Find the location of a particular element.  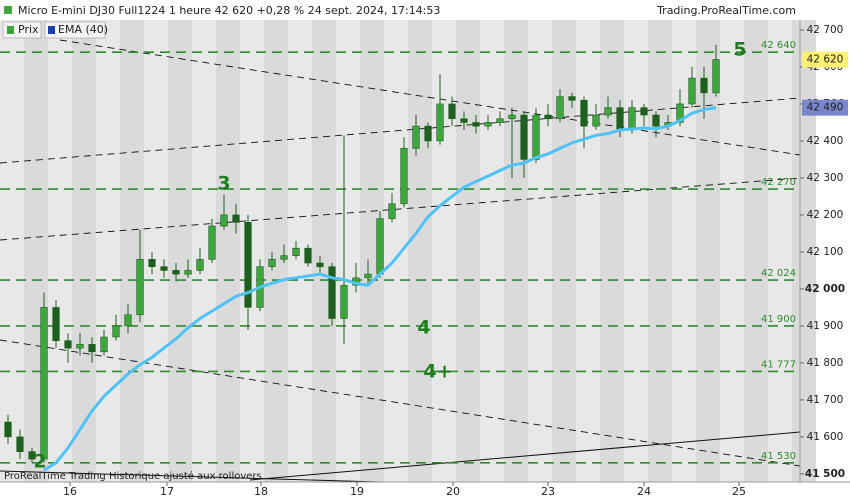

y-tick-label: 41 600 is located at coordinates (825, 437).